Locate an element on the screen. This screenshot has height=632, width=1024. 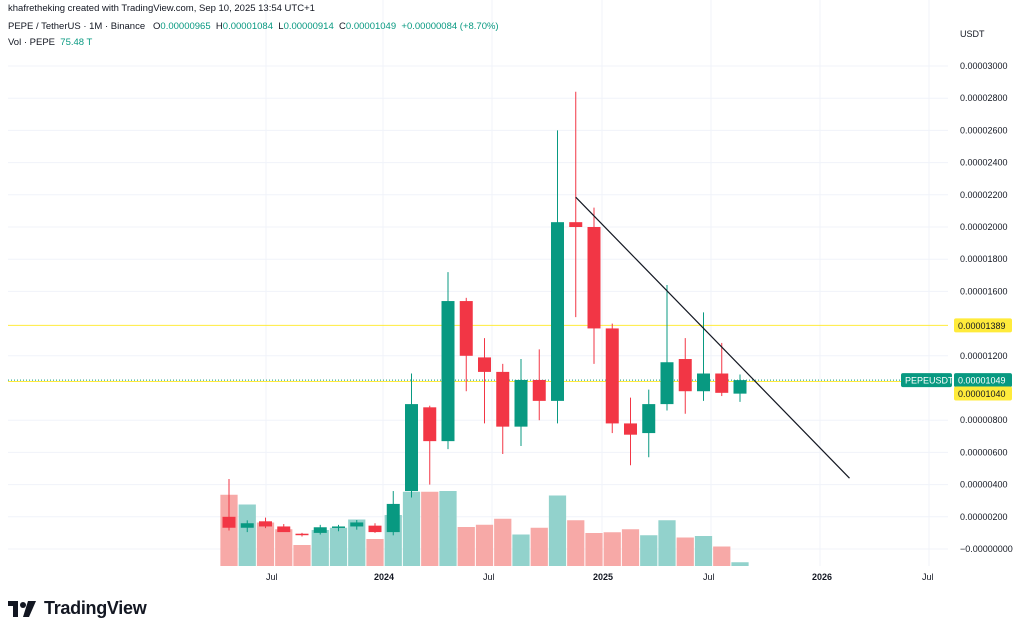
last-price-tag: 0.00001049 is located at coordinates (982, 381).